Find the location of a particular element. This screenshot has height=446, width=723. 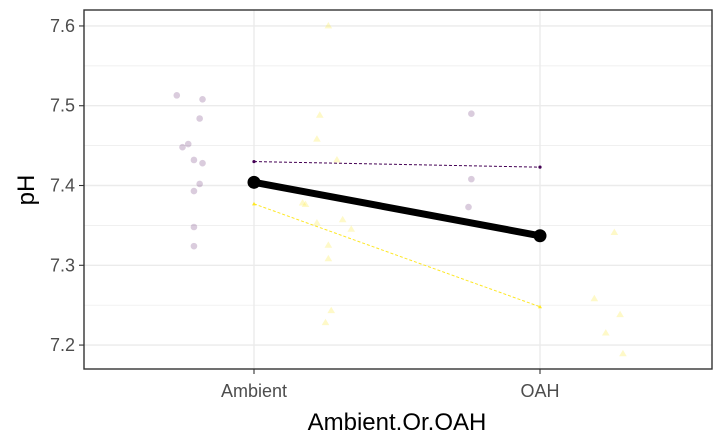

purple-mean-line is located at coordinates (397, 164).